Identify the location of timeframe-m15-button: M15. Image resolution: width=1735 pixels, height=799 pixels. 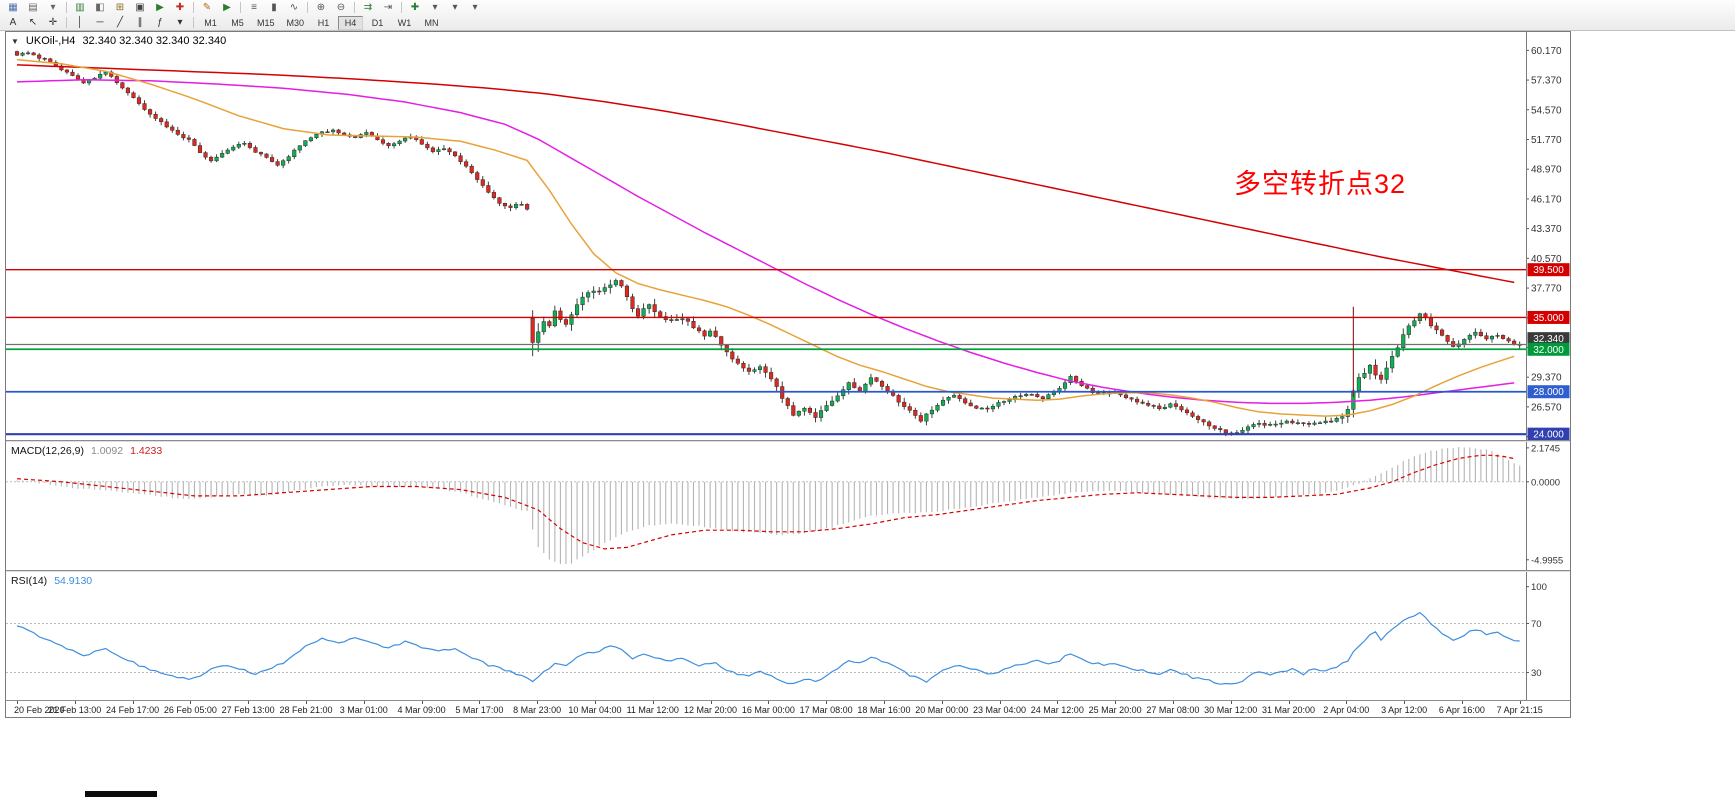
(266, 22).